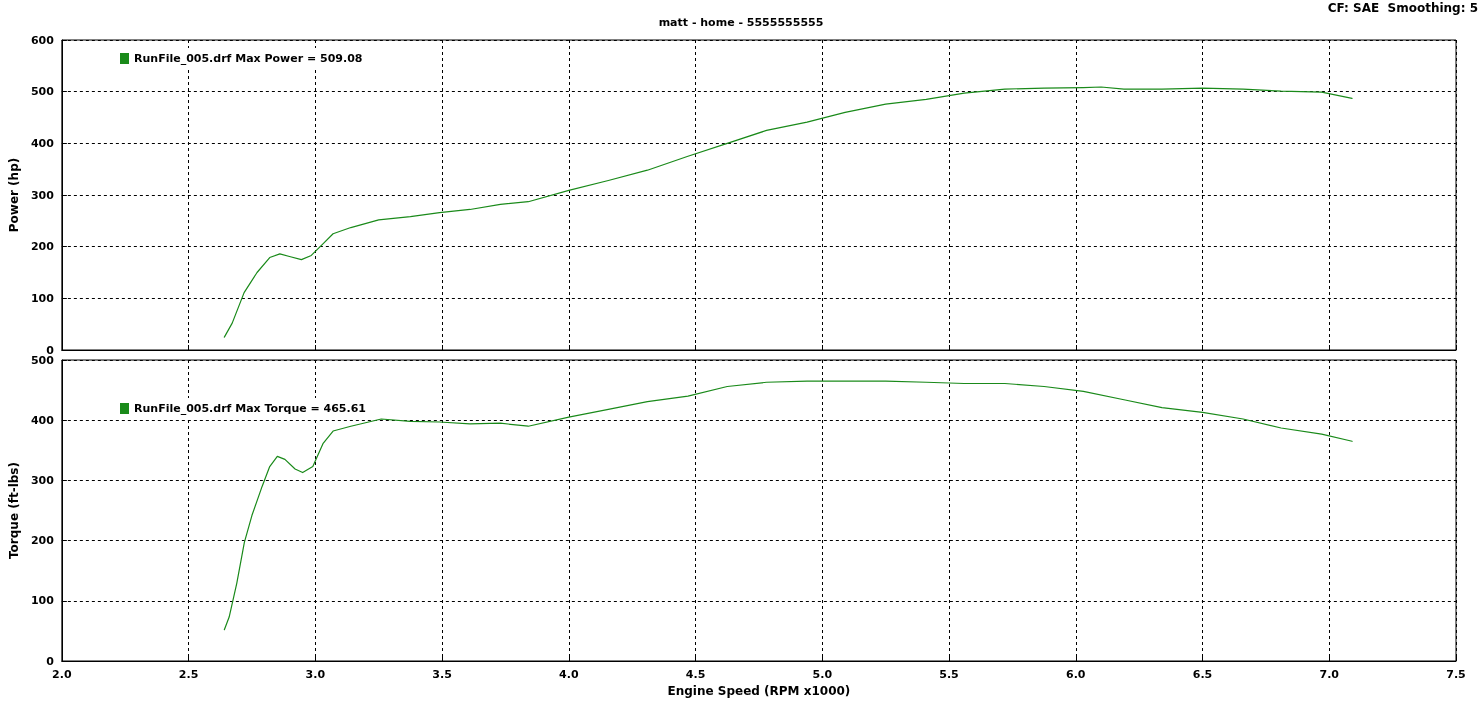  Describe the element at coordinates (949, 674) in the screenshot. I see `x-tick-label: 5.5` at that location.